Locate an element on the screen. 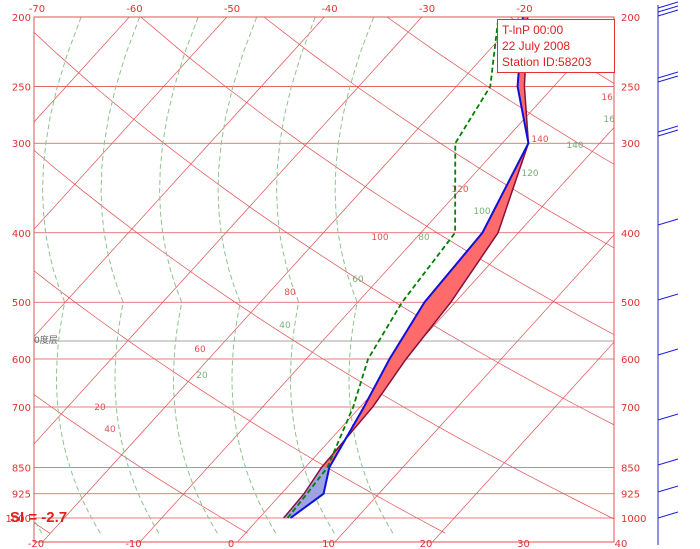 This screenshot has height=549, width=700. freezing-level-label: 0度层 is located at coordinates (46, 341).